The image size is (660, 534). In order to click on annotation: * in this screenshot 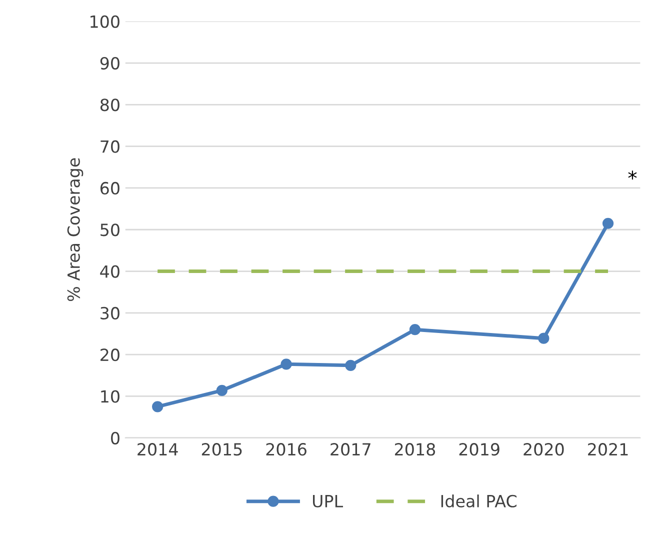, I will do `click(632, 175)`.